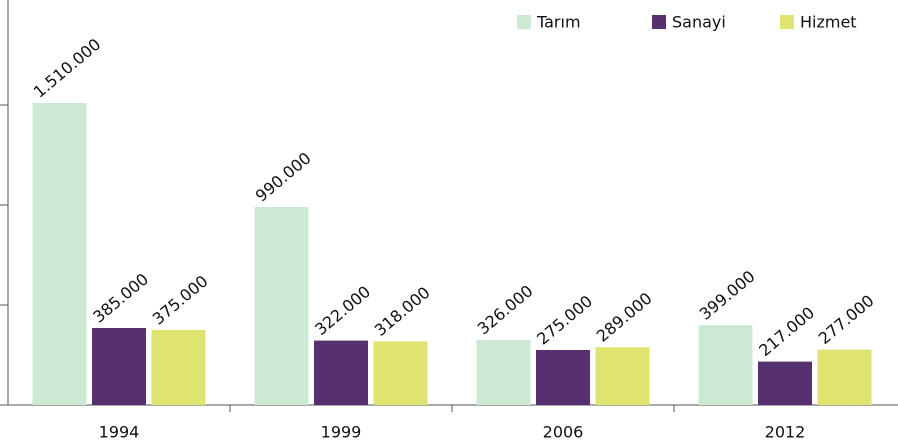 The height and width of the screenshot is (447, 898). What do you see at coordinates (846, 319) in the screenshot?
I see `value-label: 277.000` at bounding box center [846, 319].